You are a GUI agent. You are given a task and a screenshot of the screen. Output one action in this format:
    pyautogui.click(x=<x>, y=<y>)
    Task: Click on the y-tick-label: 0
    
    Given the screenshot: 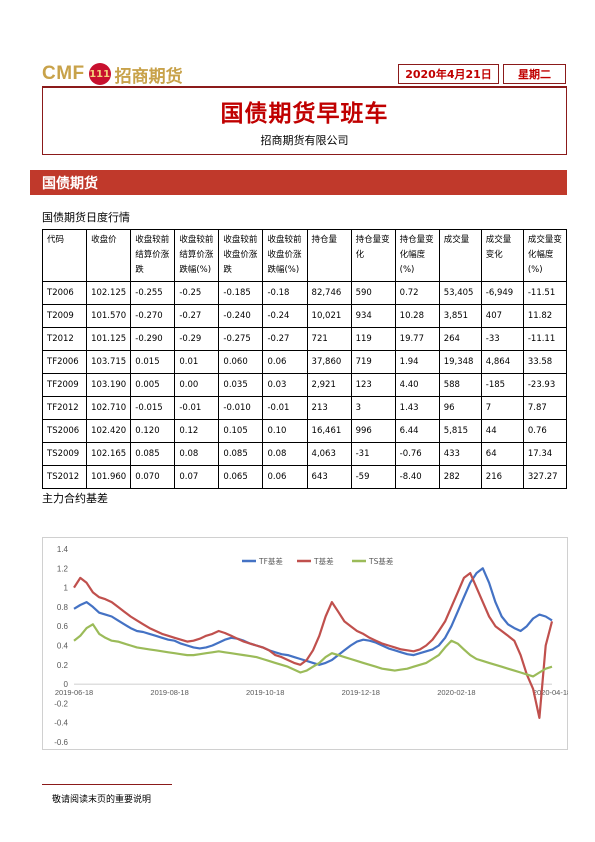 What is the action you would take?
    pyautogui.click(x=66, y=684)
    